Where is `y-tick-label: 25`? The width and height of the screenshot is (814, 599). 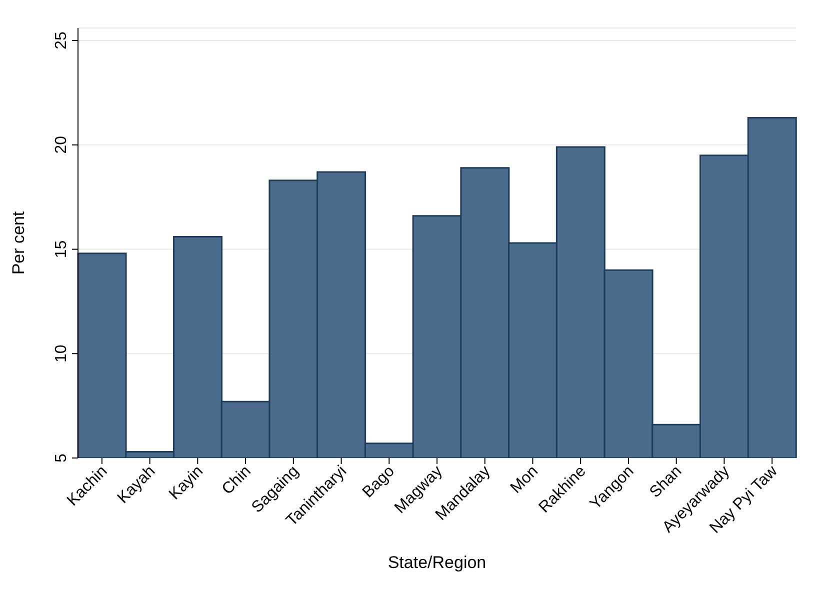 y-tick-label: 25 is located at coordinates (61, 41).